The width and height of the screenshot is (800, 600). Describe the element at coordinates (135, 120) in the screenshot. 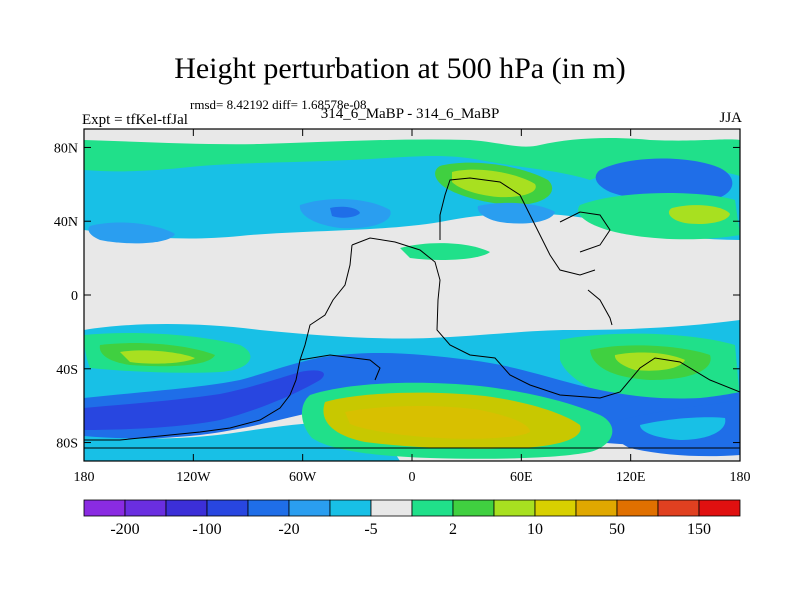

I see `experiment-label: Expt = tfKel-tfJal` at that location.